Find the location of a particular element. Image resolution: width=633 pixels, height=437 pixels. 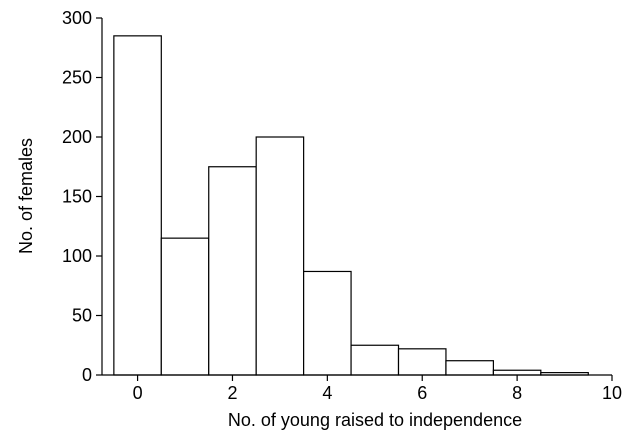

x-tick-label: 4 is located at coordinates (327, 393).